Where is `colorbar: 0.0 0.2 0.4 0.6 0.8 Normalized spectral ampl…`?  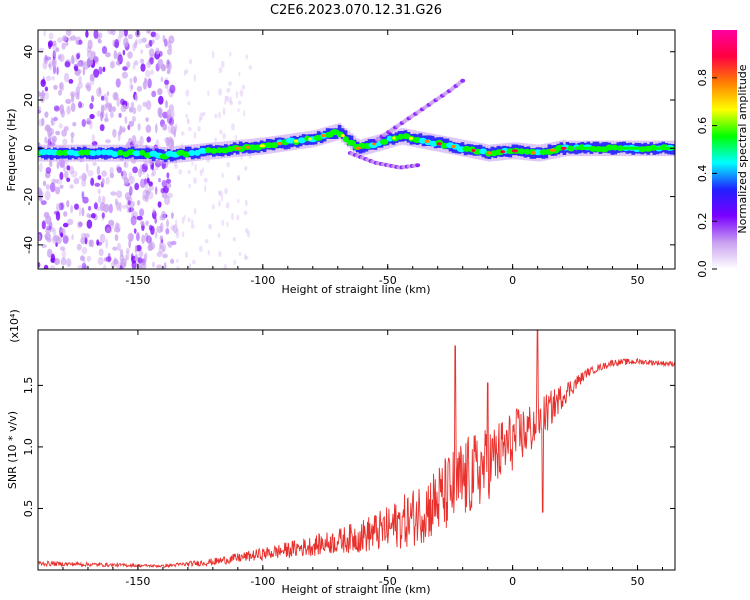
colorbar: 0.0 0.2 0.4 0.6 0.8 Normalized spectral ampl… is located at coordinates (722, 154).